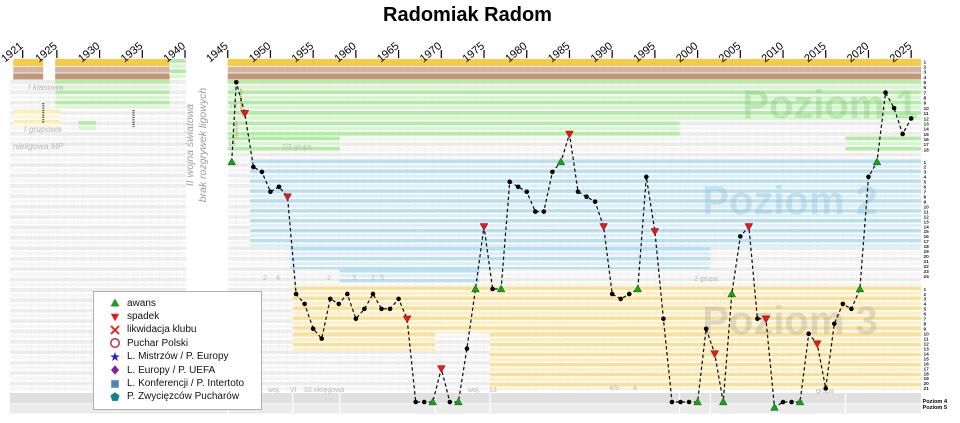 The image size is (960, 423). Describe the element at coordinates (790, 321) in the screenshot. I see `level-watermark: Poziom 3` at that location.